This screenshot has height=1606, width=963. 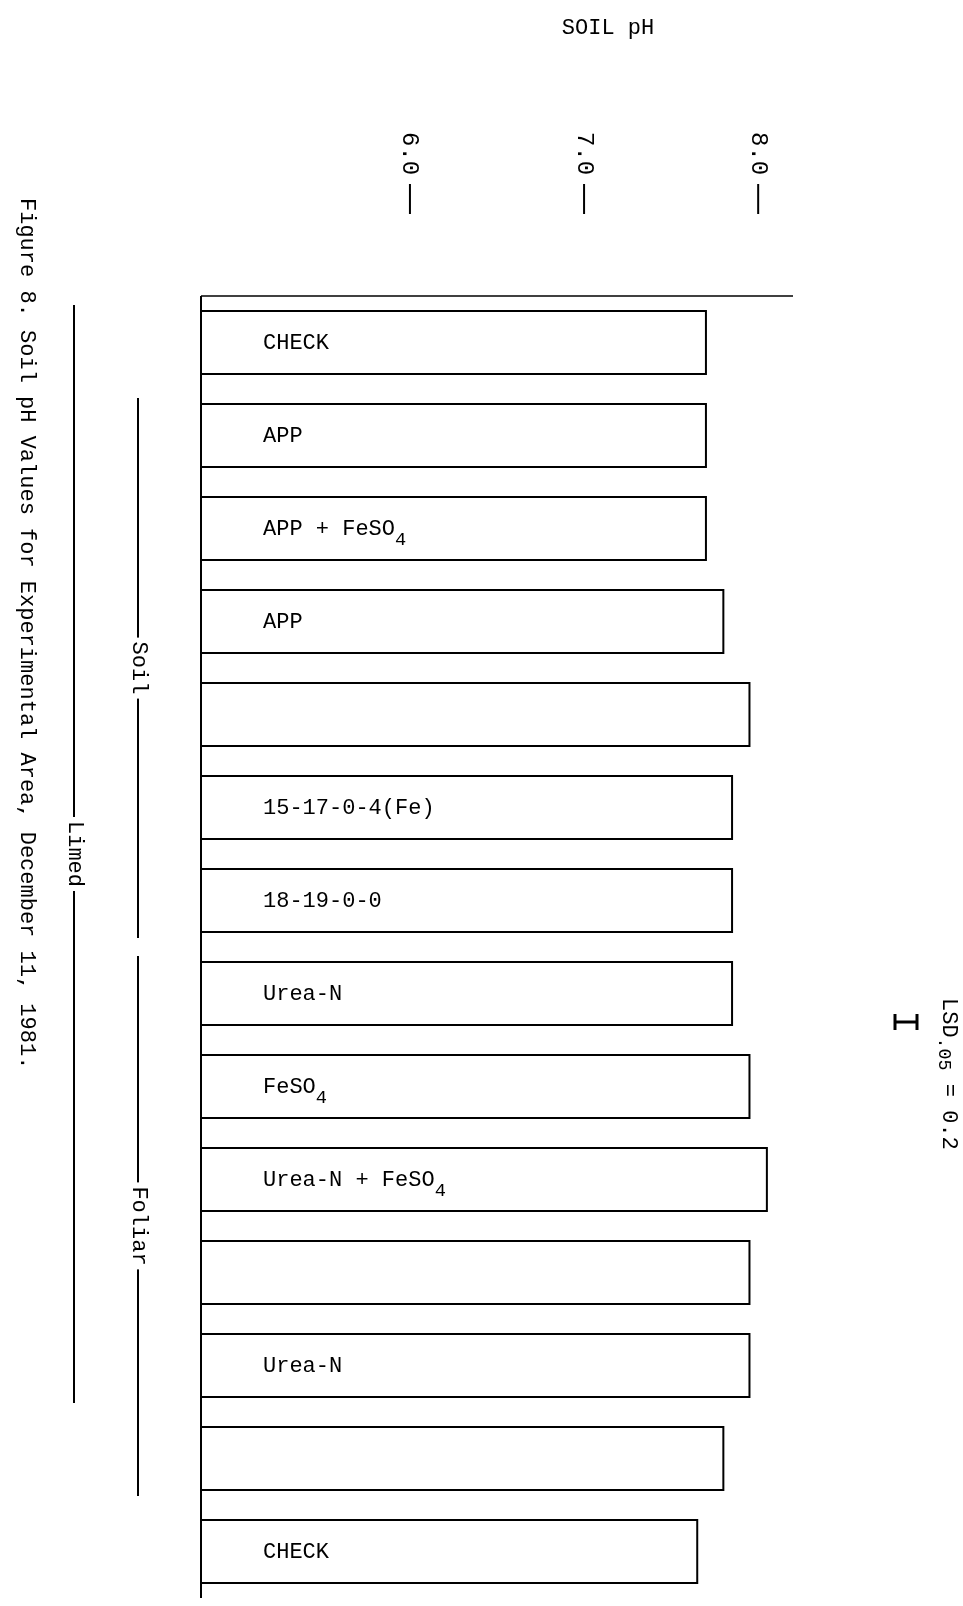 What do you see at coordinates (410, 154) in the screenshot?
I see `x-tick-label: 6.0` at bounding box center [410, 154].